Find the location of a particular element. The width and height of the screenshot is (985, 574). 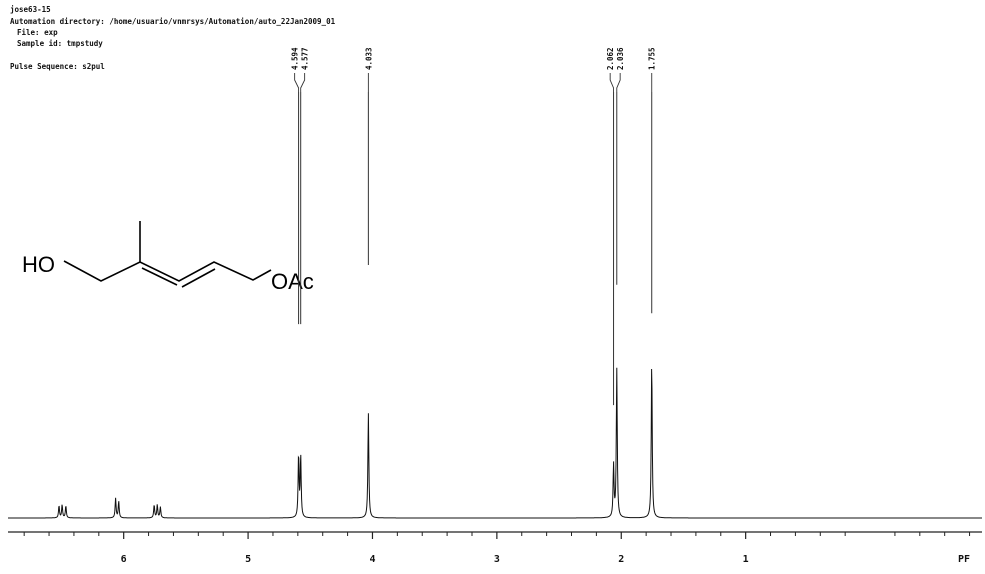

peak-label: 4.033 is located at coordinates (368, 58).